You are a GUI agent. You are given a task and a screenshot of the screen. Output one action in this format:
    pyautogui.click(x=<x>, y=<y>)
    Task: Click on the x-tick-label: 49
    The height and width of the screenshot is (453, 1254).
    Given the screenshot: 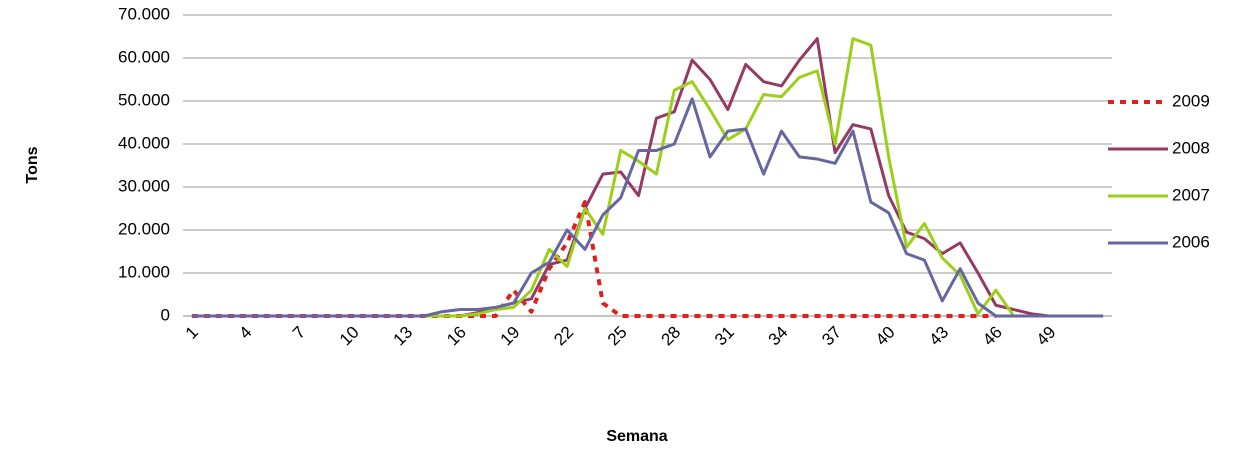 What is the action you would take?
    pyautogui.click(x=1046, y=336)
    